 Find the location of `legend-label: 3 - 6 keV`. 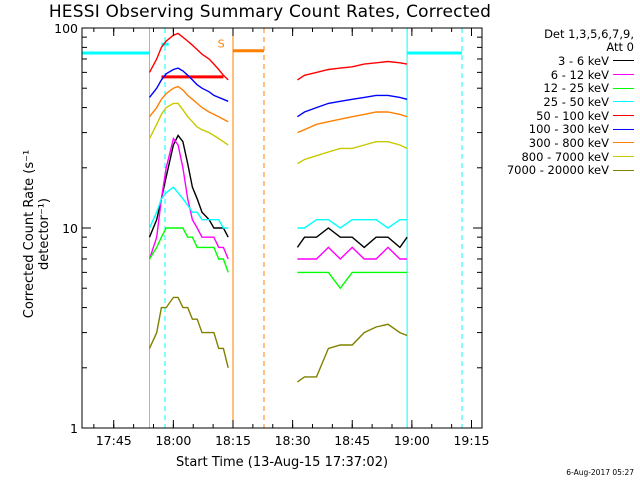

legend-label: 3 - 6 keV is located at coordinates (583, 60).